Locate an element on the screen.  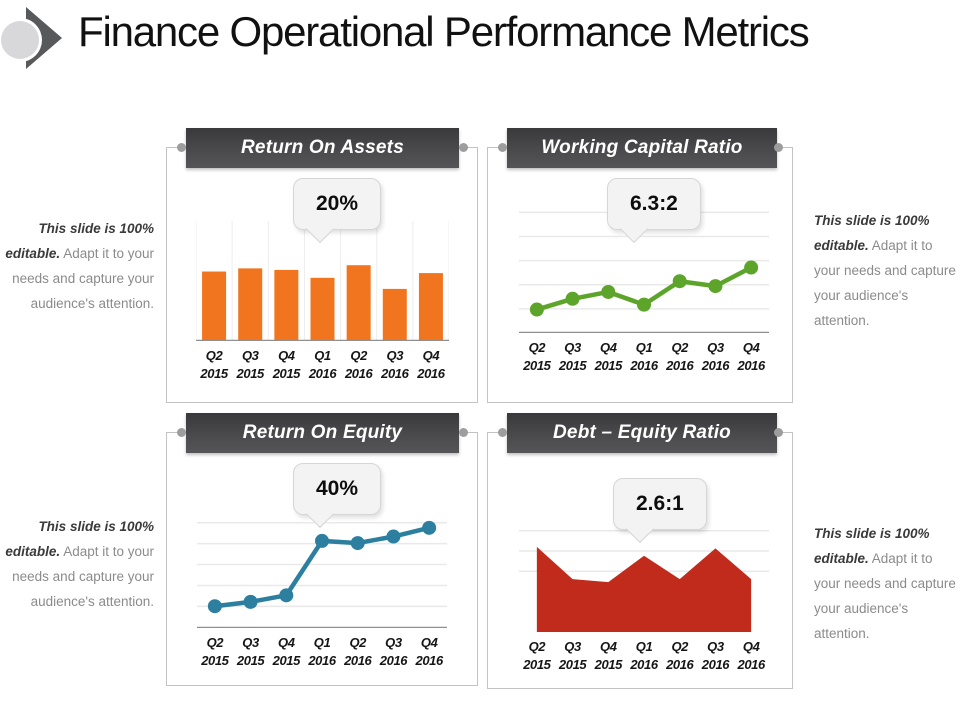
callout-value: 6.3:2 is located at coordinates (654, 203).